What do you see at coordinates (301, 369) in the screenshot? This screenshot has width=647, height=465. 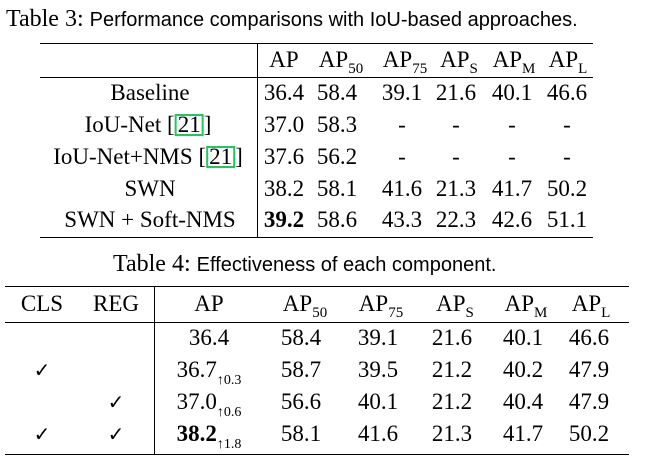 I see `table4-cell: 58.7` at bounding box center [301, 369].